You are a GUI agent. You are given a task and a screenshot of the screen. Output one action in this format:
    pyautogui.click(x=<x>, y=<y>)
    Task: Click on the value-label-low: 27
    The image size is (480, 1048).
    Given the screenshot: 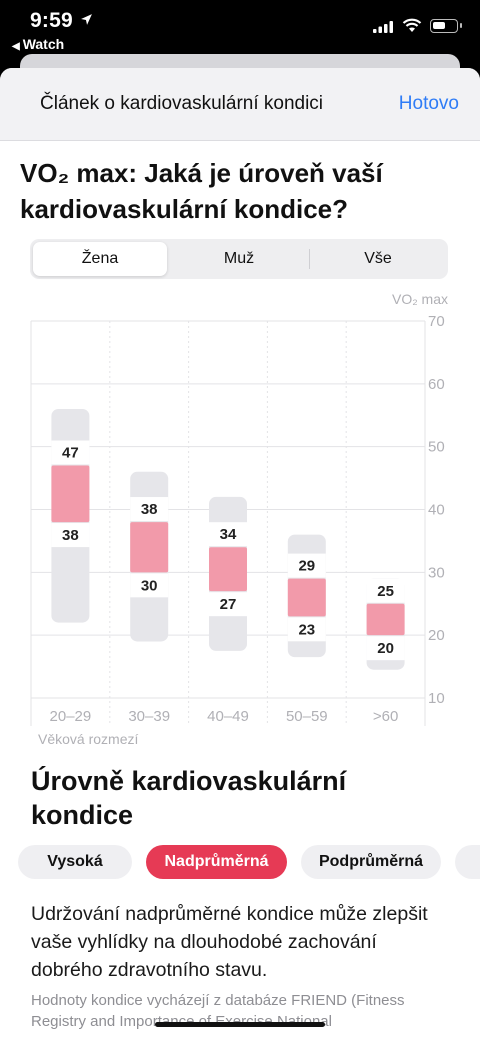 What is the action you would take?
    pyautogui.click(x=228, y=604)
    